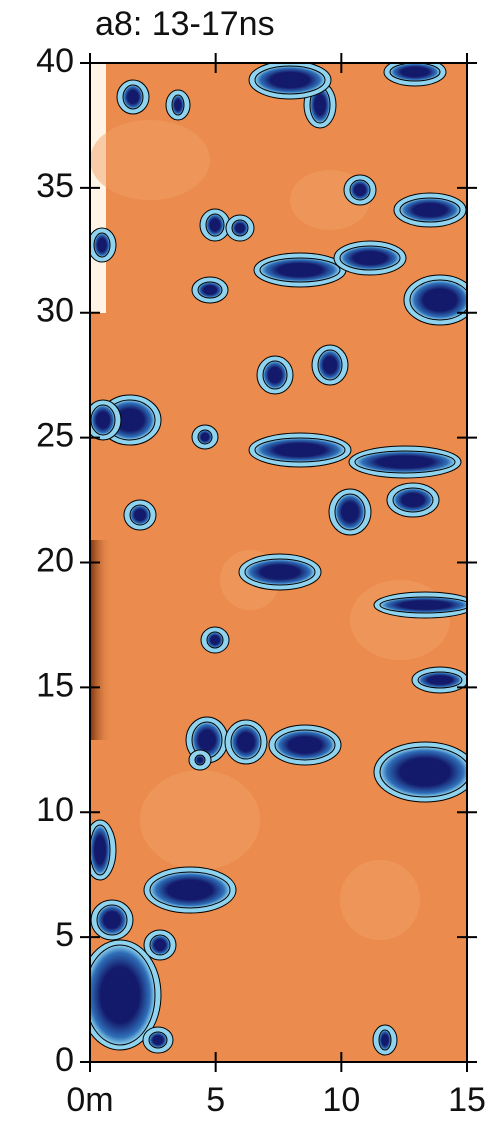  What do you see at coordinates (55, 810) in the screenshot?
I see `y-tick-label: 10` at bounding box center [55, 810].